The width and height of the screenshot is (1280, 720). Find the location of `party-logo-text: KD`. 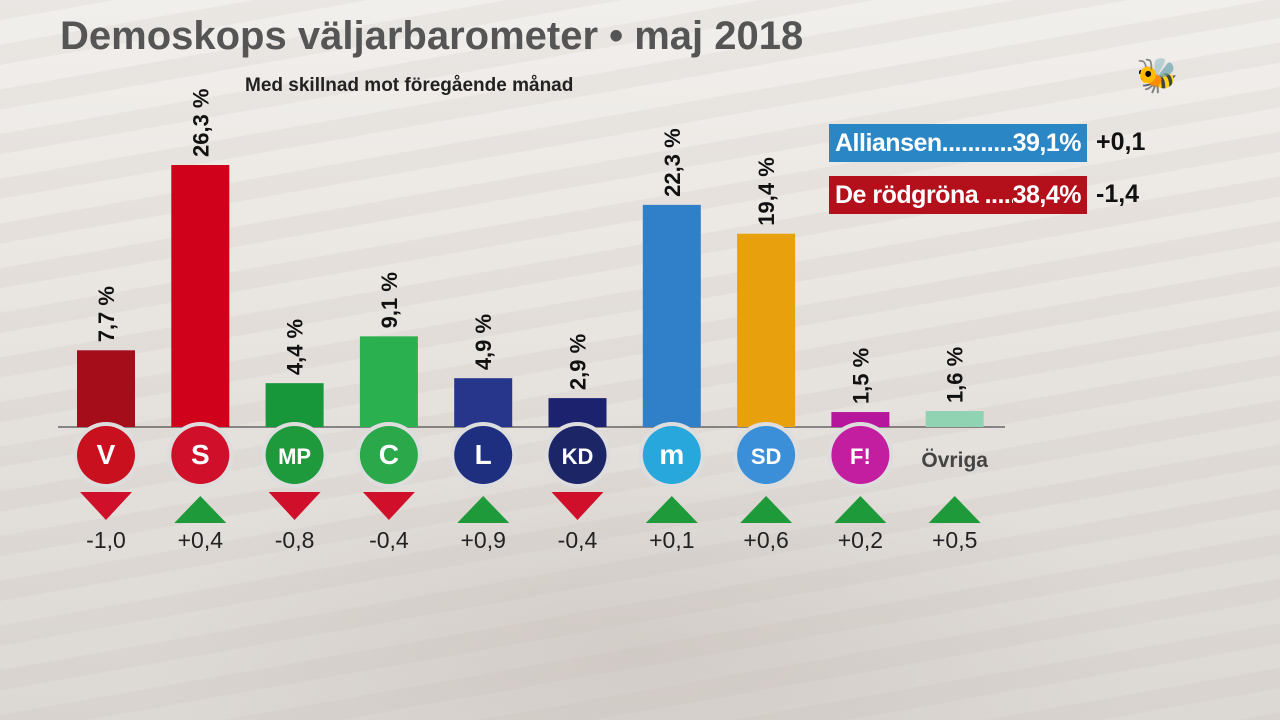

party-logo-text: KD is located at coordinates (578, 456).